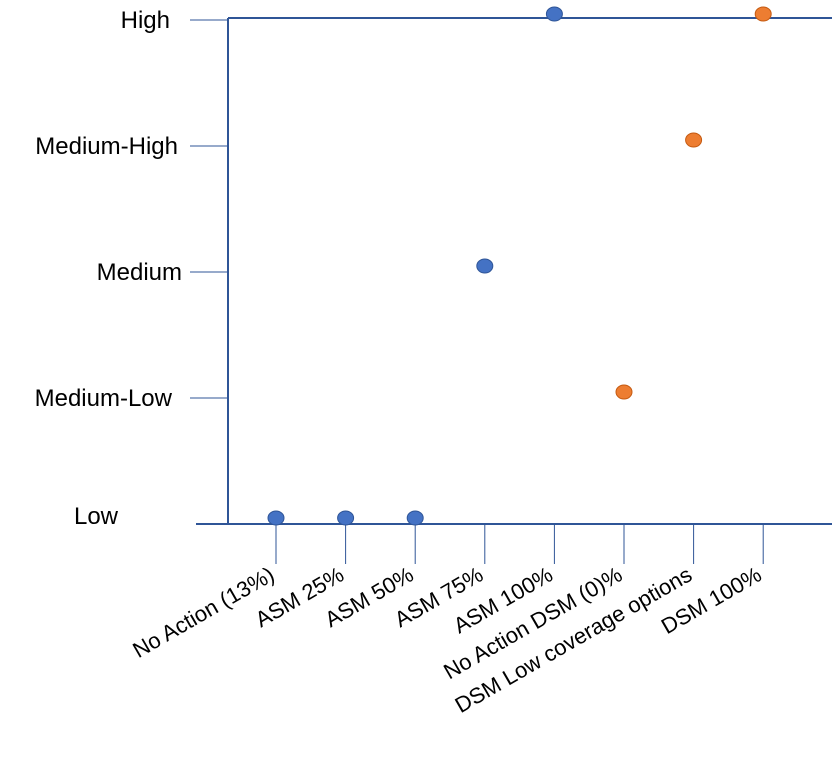 The width and height of the screenshot is (832, 772). Describe the element at coordinates (104, 398) in the screenshot. I see `y-tick-label: Medium-Low` at that location.